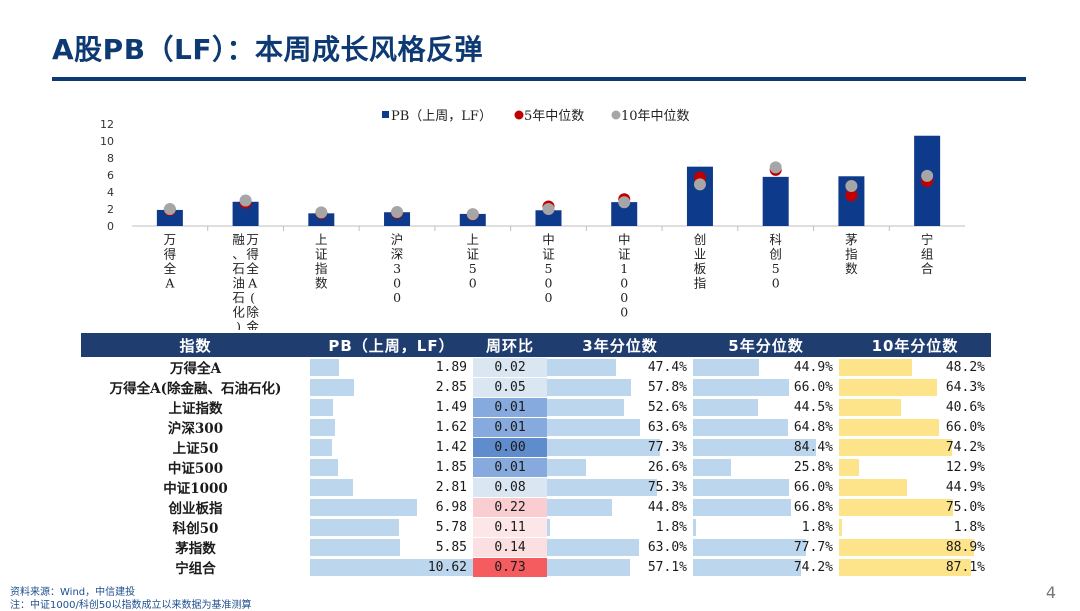 Image resolution: width=1080 pixels, height=611 pixels. Describe the element at coordinates (667, 387) in the screenshot. I see `p3-value: 57.8%` at that location.